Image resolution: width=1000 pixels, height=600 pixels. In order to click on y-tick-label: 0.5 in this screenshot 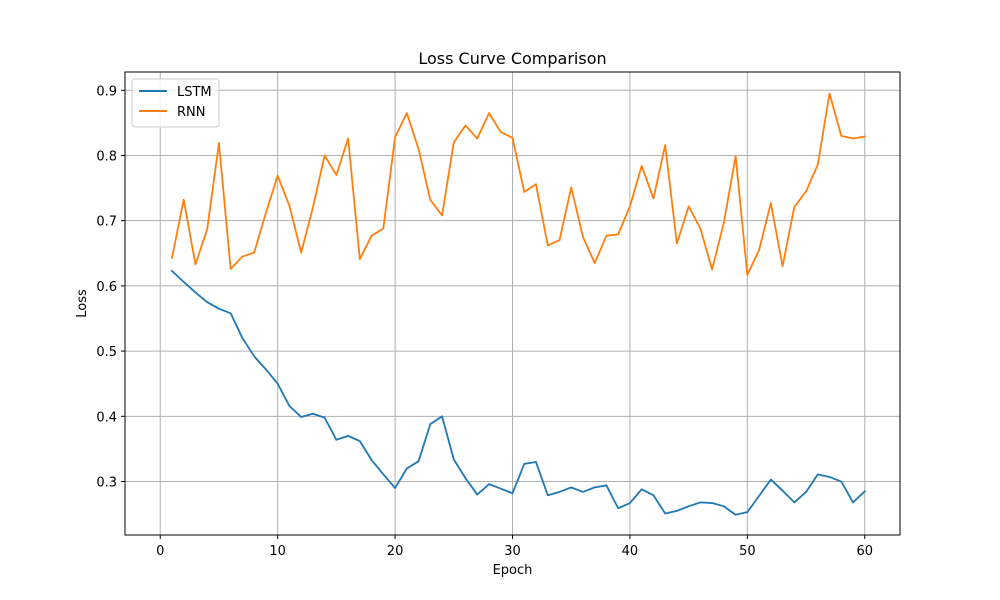, I will do `click(106, 352)`.